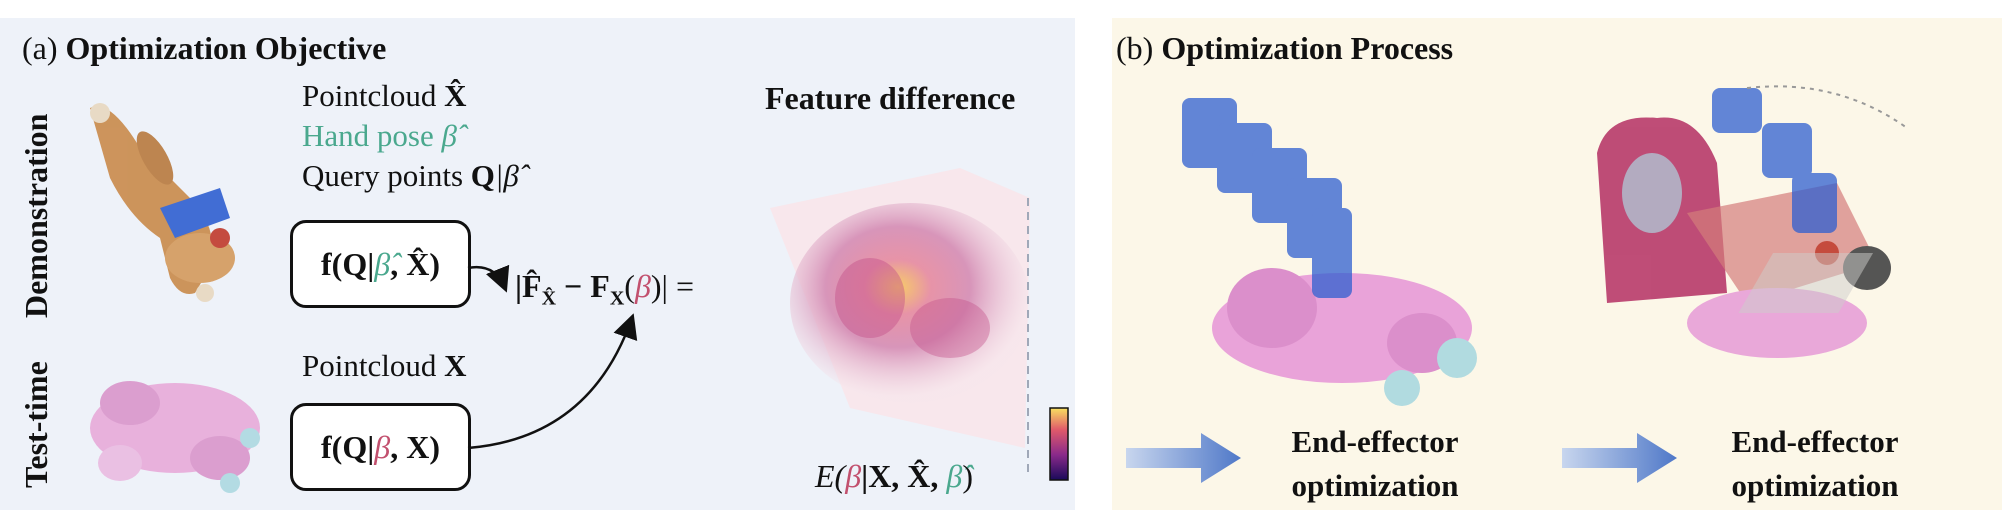 The image size is (2006, 526). Describe the element at coordinates (488, 278) in the screenshot. I see `arrow-demo-to-diff` at that location.